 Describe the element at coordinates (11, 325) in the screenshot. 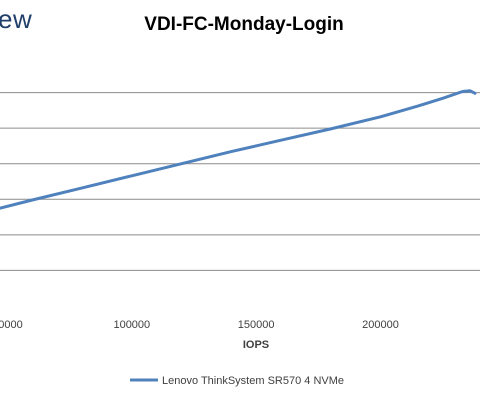

I see `x-tick-label-50000: 50000` at that location.